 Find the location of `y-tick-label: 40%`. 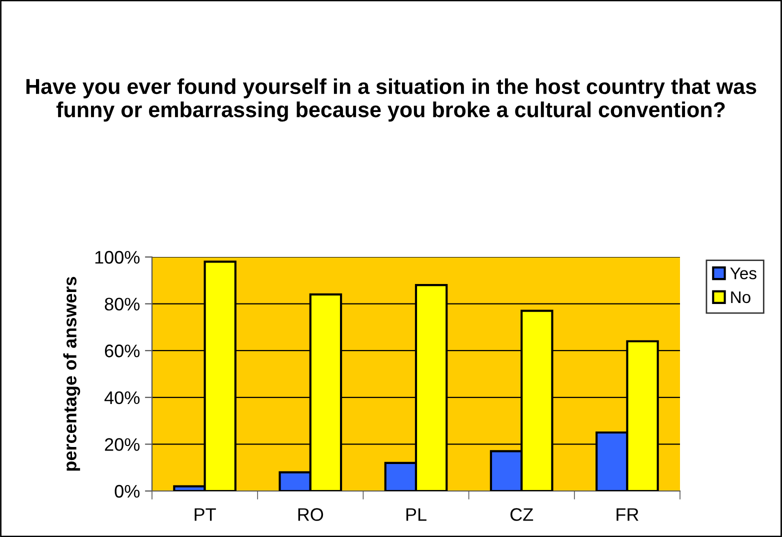

y-tick-label: 40% is located at coordinates (122, 397).